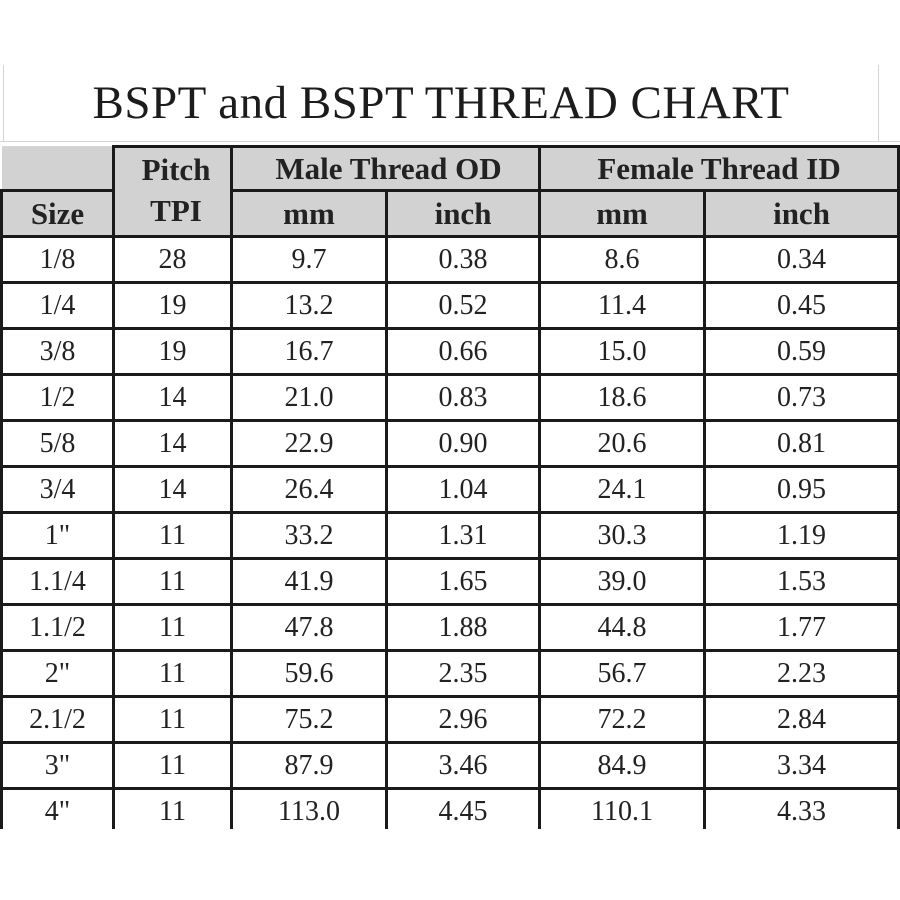  What do you see at coordinates (309, 535) in the screenshot?
I see `cell-male-mm: 33.2` at bounding box center [309, 535].